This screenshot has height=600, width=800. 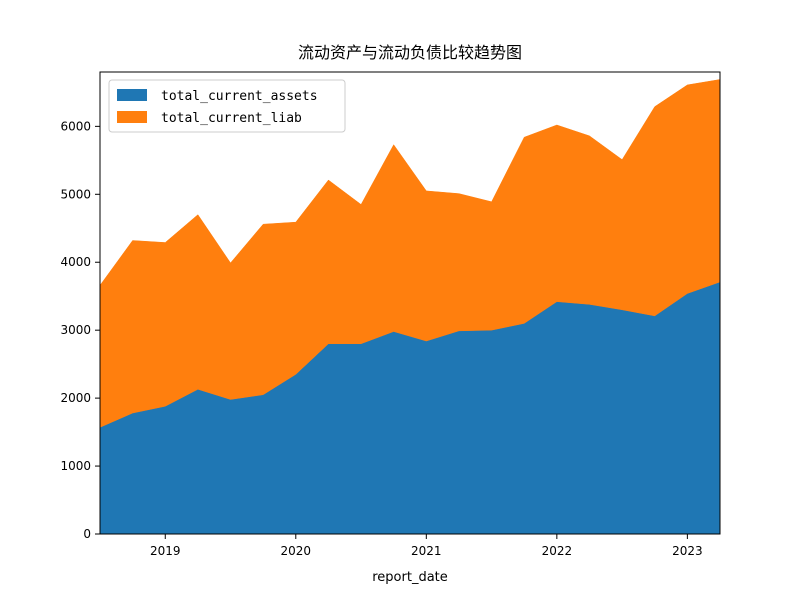 I want to click on x-axis: 2019 2020 2021 2022 2023, so click(x=426, y=546).